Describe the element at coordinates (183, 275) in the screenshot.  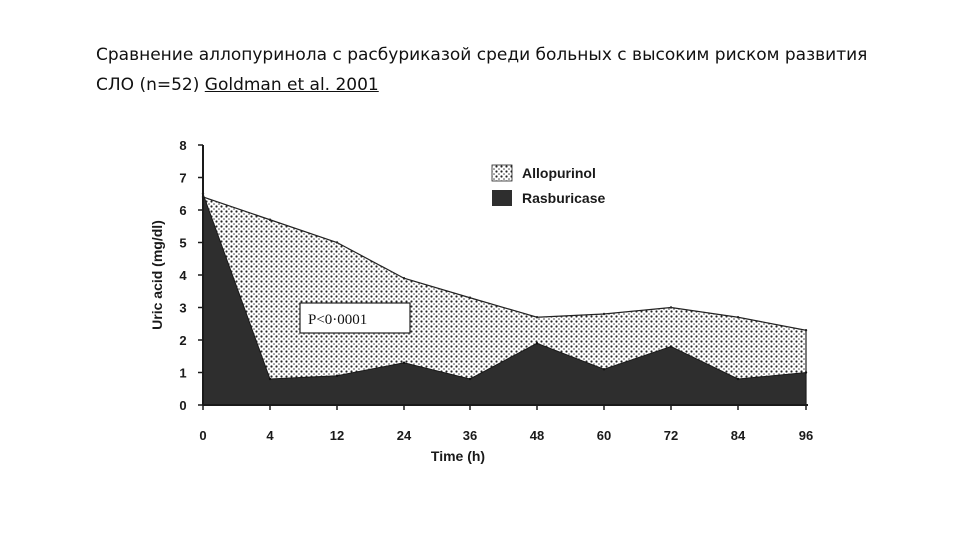
I see `y-tick-label: 4` at that location.